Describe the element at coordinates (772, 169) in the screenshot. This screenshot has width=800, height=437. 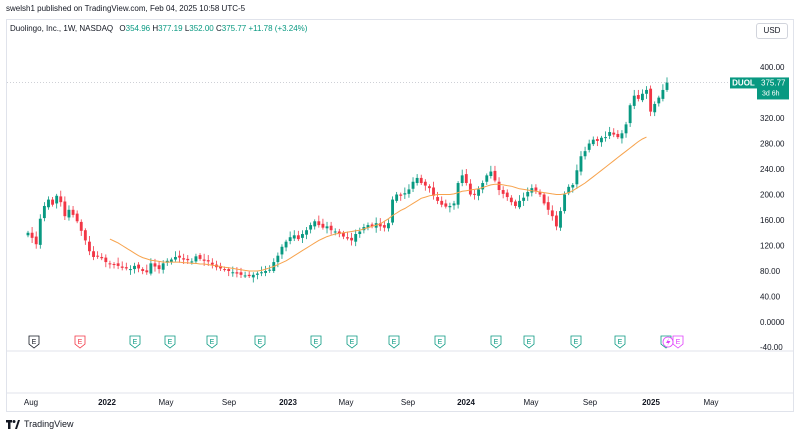
I see `price-axis-label: 240.00` at that location.